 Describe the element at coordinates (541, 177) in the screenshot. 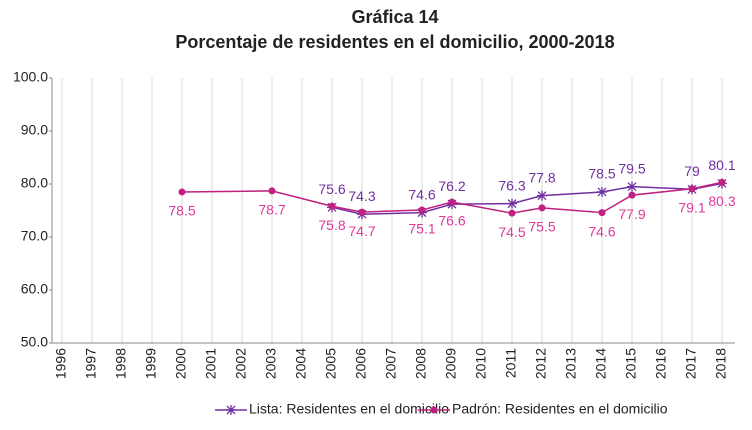

I see `data-label: 77.8` at that location.